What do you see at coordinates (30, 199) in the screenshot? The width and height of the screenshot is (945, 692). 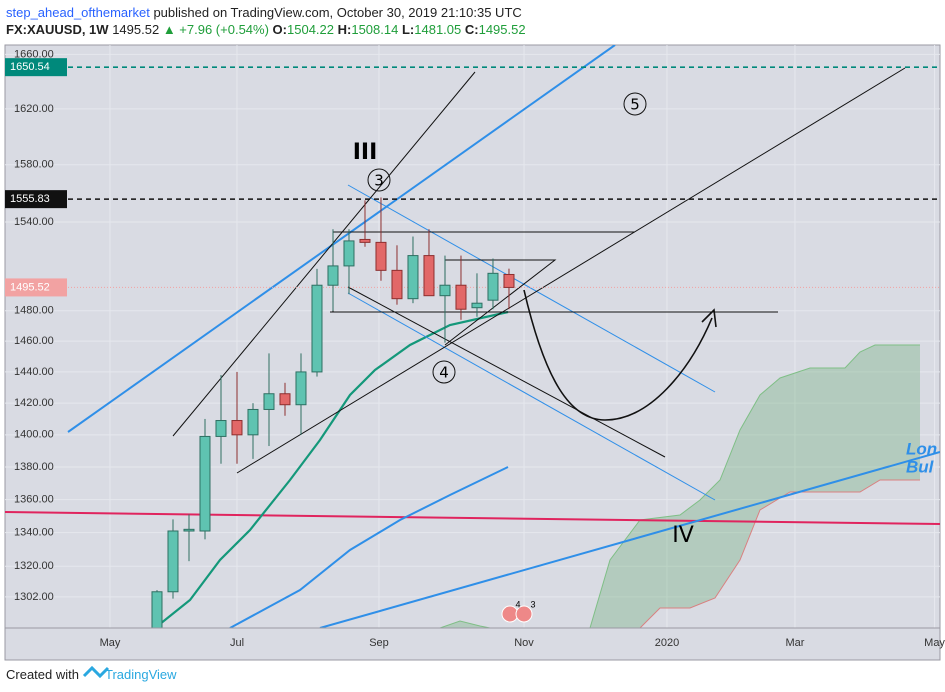 I see `level-label: 1555.83` at bounding box center [30, 199].